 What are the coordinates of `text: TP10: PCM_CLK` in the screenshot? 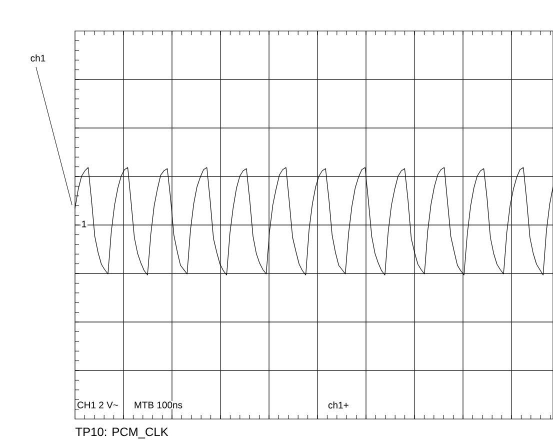 It's located at (121, 433).